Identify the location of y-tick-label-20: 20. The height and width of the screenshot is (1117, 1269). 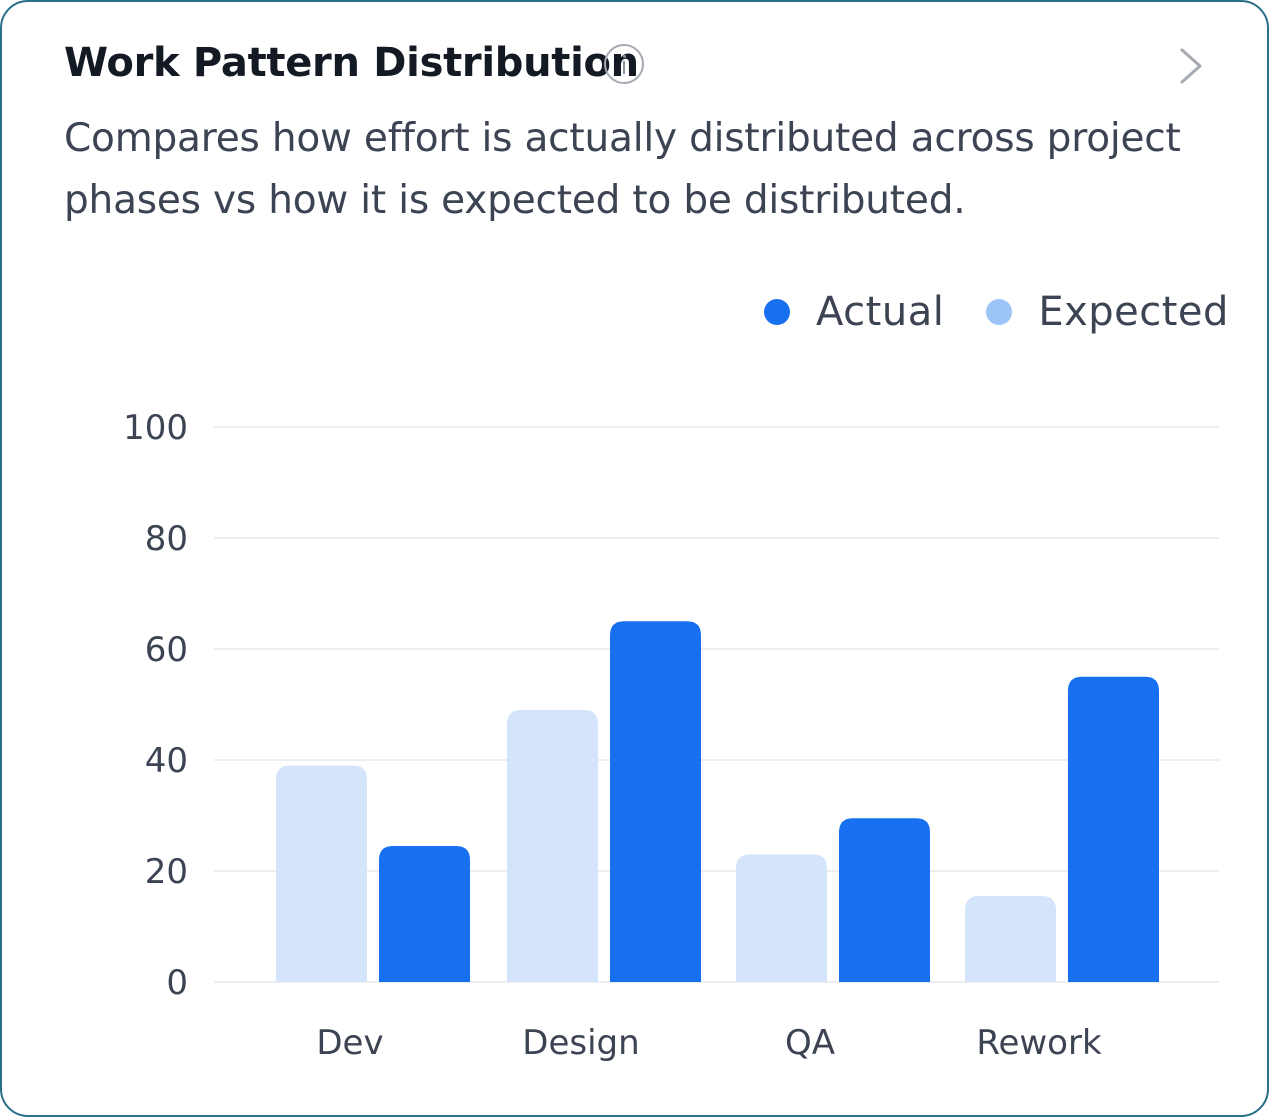
(166, 872).